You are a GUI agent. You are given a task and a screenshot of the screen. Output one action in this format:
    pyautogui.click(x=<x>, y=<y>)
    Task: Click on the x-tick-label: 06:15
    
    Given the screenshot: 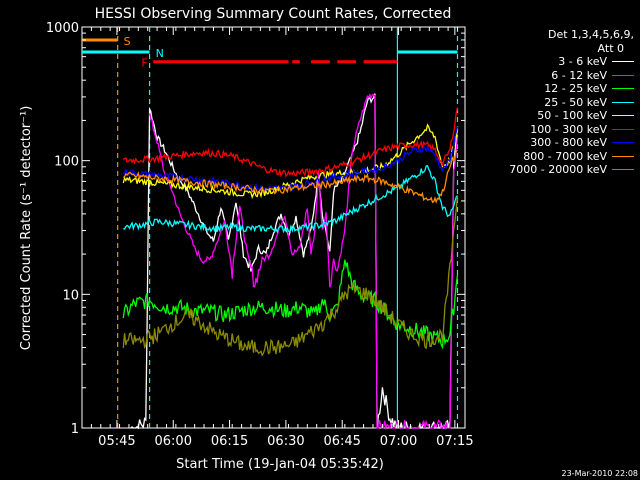 What is the action you would take?
    pyautogui.click(x=229, y=441)
    